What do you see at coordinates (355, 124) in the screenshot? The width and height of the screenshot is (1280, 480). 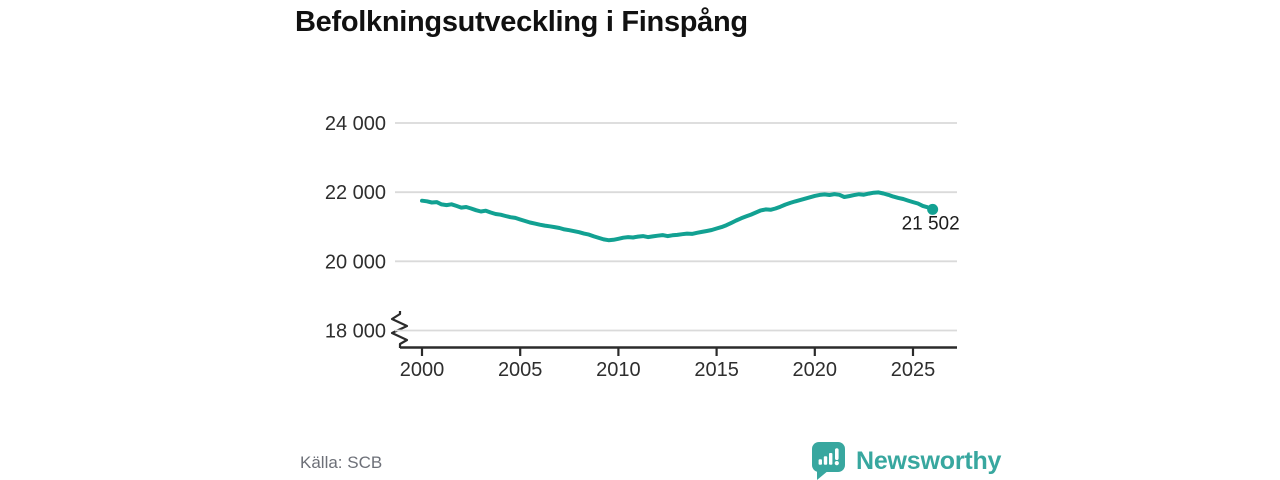 I see `y-tick-label: 24 000` at bounding box center [355, 124].